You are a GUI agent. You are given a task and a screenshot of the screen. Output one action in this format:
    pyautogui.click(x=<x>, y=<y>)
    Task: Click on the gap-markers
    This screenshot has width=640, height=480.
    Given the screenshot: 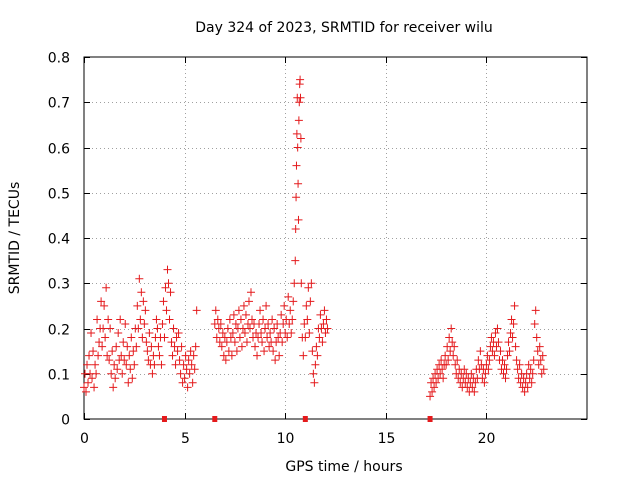 What is the action you would take?
    pyautogui.click(x=297, y=419)
    